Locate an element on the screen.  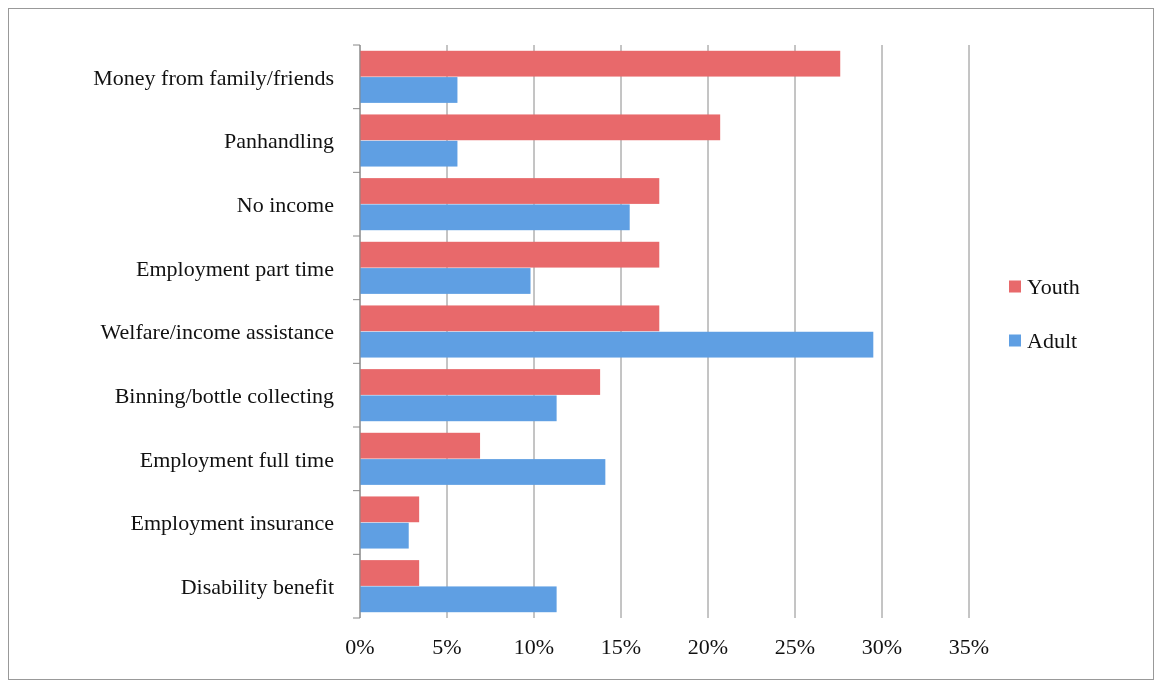
y-tick-label: Welfare/income assistance is located at coordinates (217, 332).